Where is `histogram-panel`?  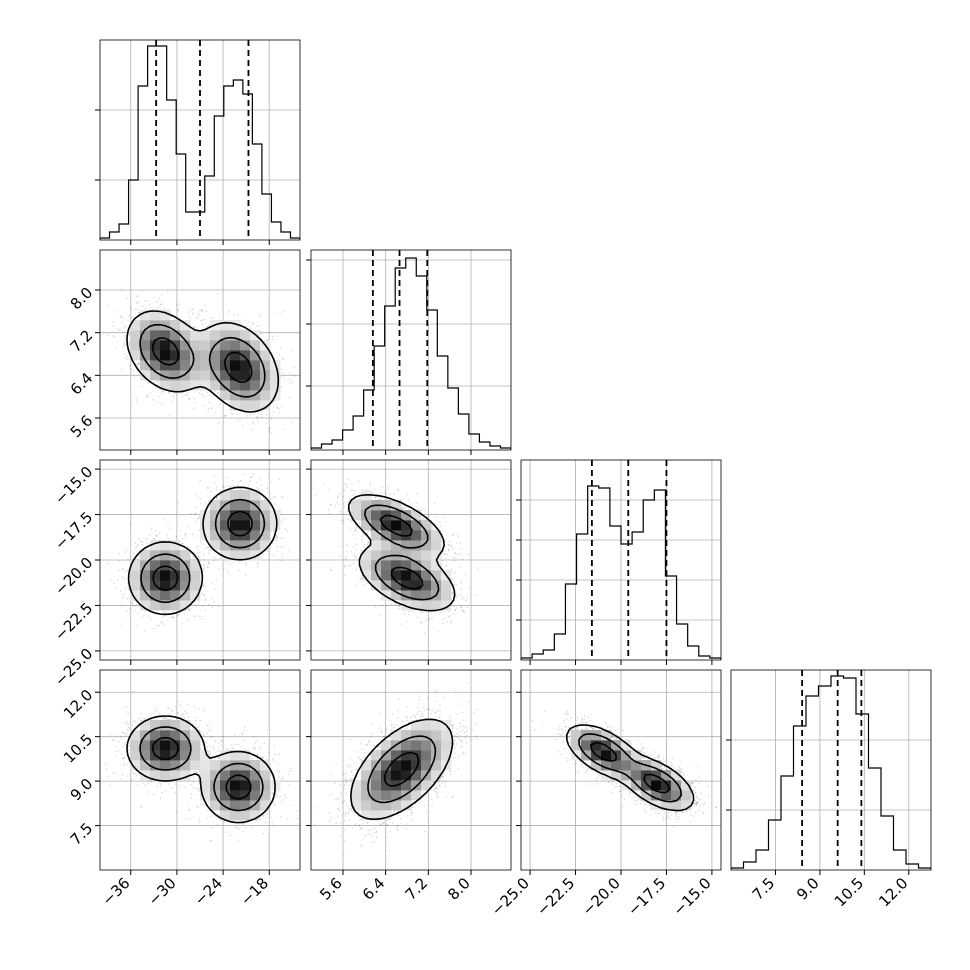 histogram-panel is located at coordinates (619, 562).